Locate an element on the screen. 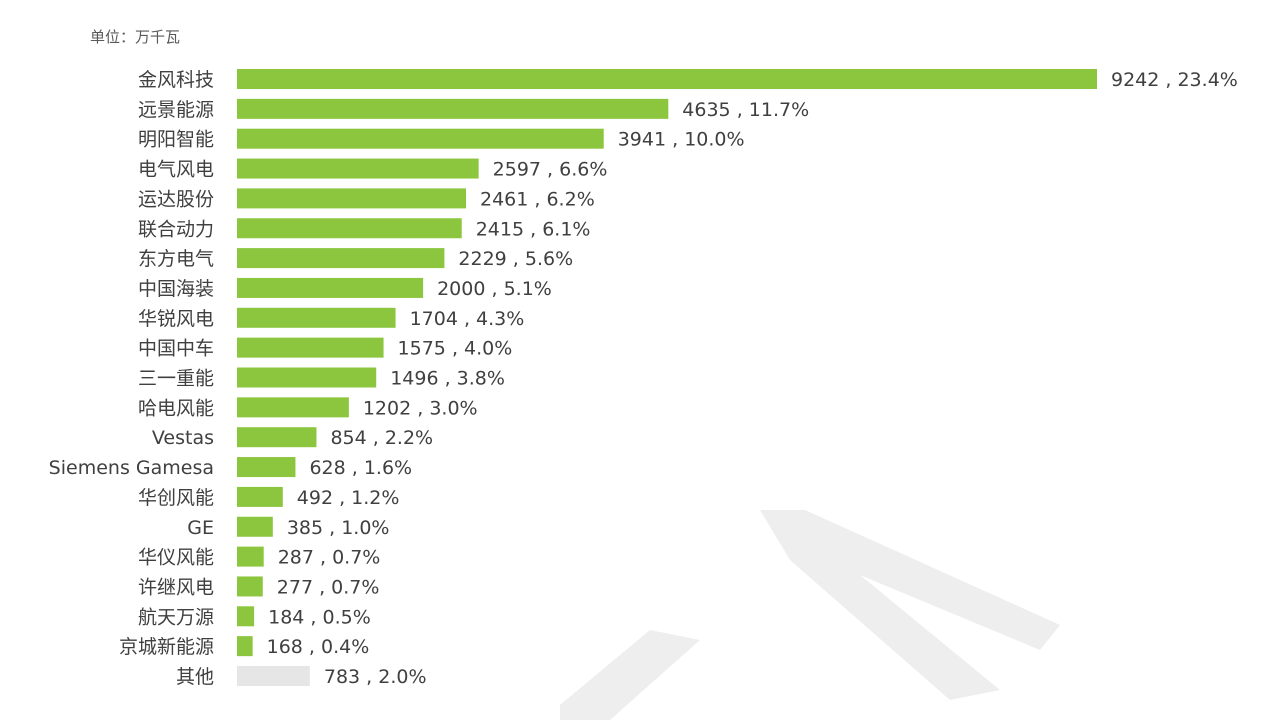  data-label: 277 , 0.7% is located at coordinates (328, 587).